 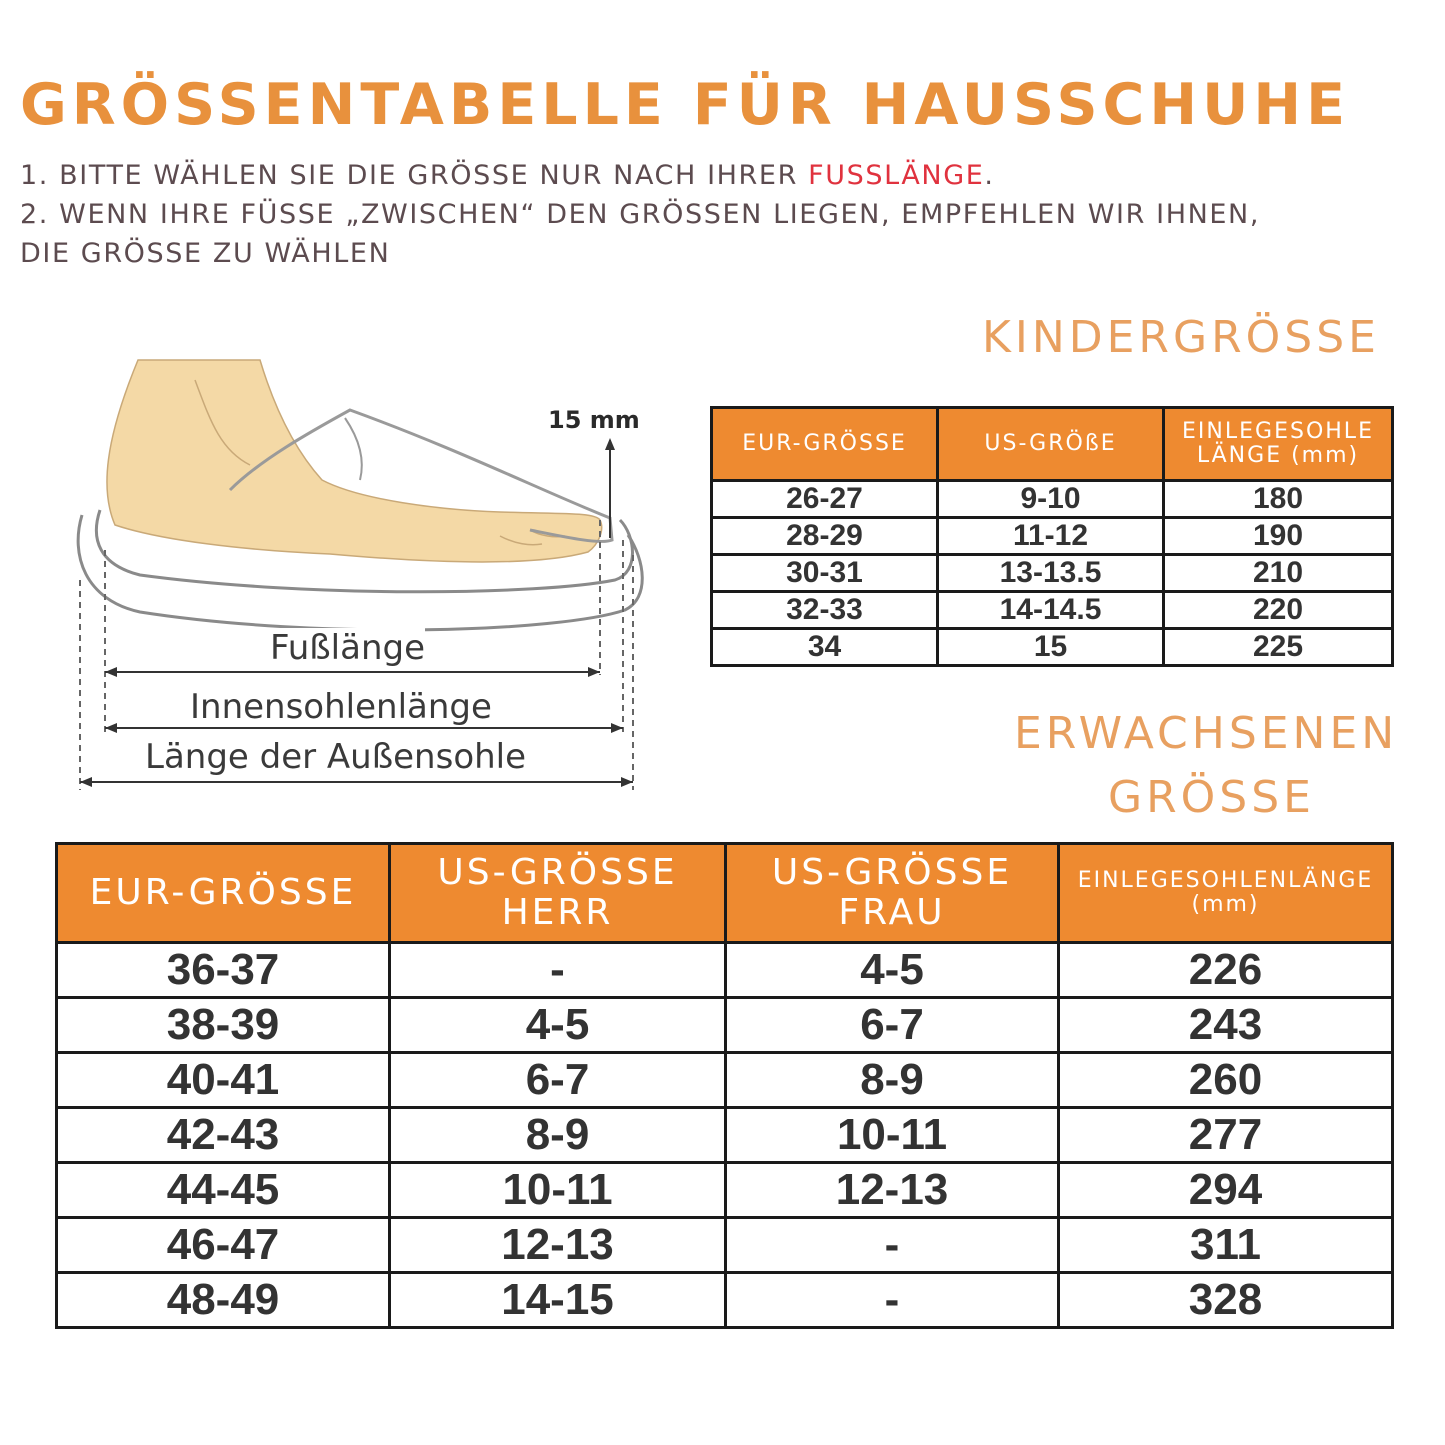 I want to click on table-cell: 226, so click(x=1225, y=970).